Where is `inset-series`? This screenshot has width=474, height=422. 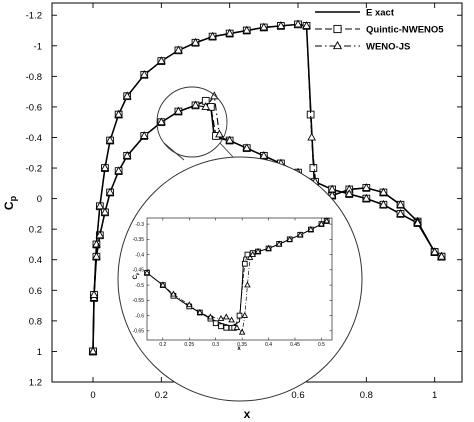
inset-series is located at coordinates (236, 276).